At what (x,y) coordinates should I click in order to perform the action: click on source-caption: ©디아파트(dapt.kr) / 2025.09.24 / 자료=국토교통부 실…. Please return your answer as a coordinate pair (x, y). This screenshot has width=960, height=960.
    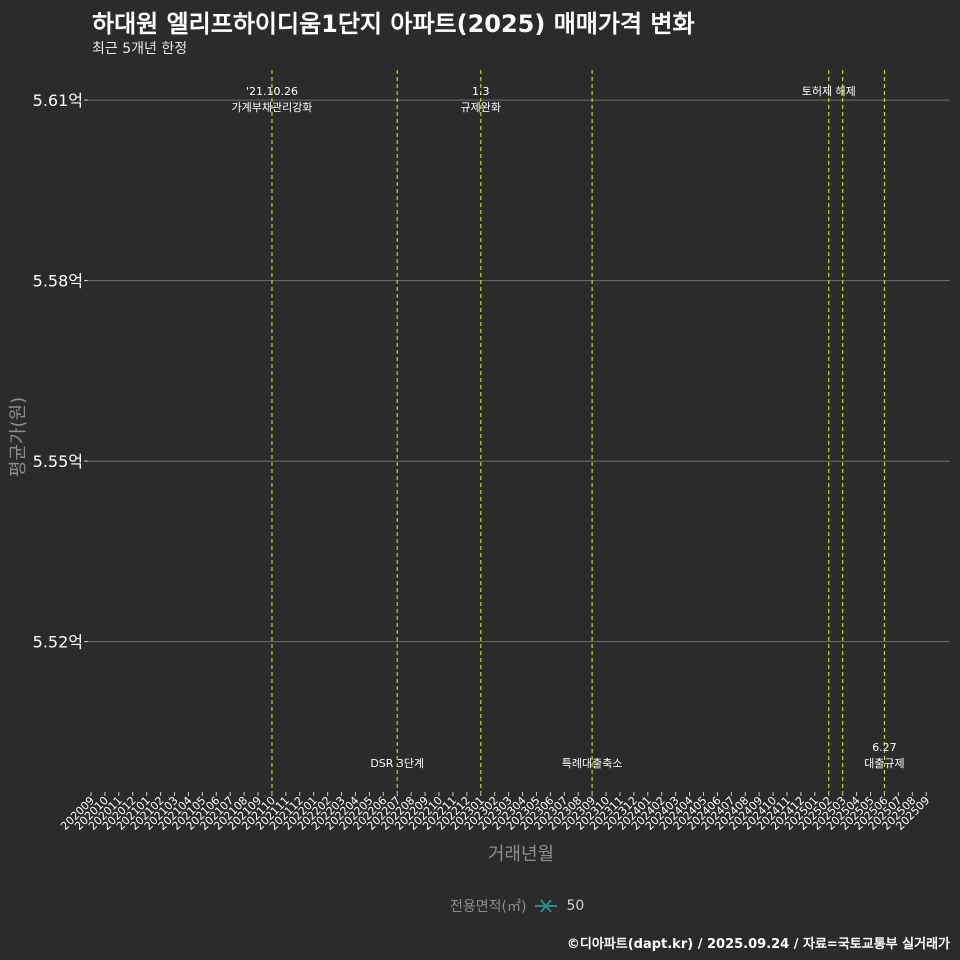
    Looking at the image, I should click on (758, 944).